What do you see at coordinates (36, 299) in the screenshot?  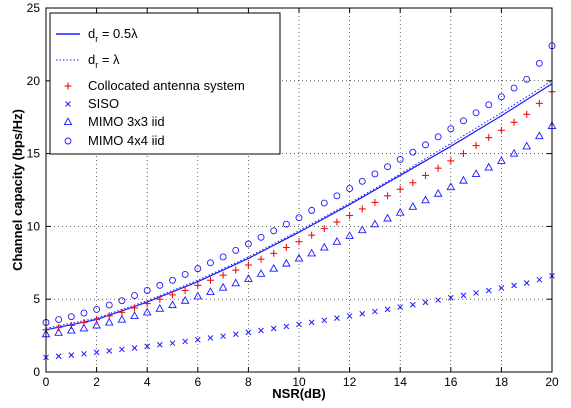 I see `y-tick-label: 5` at bounding box center [36, 299].